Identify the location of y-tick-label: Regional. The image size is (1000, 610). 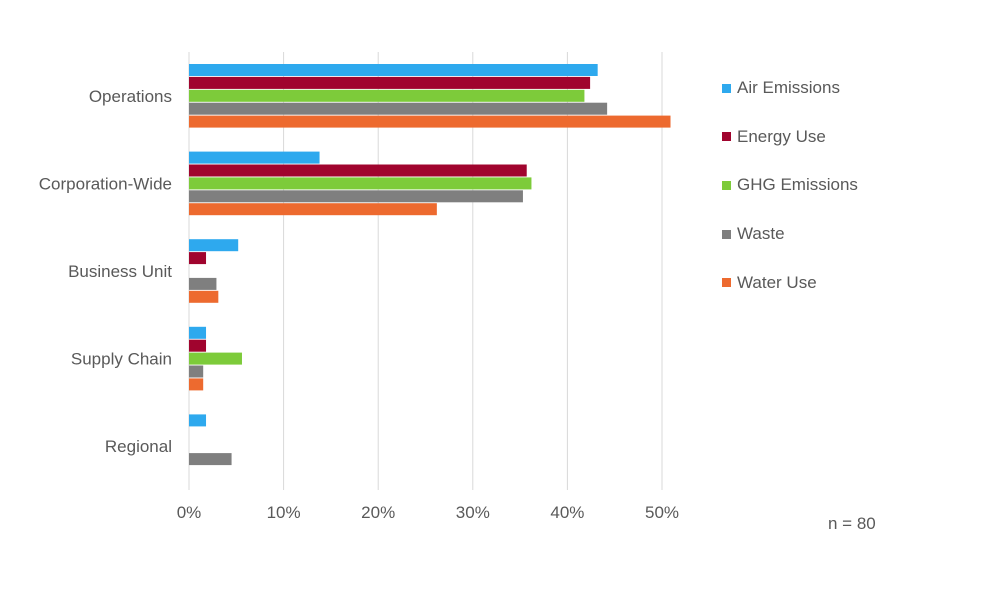
(138, 446).